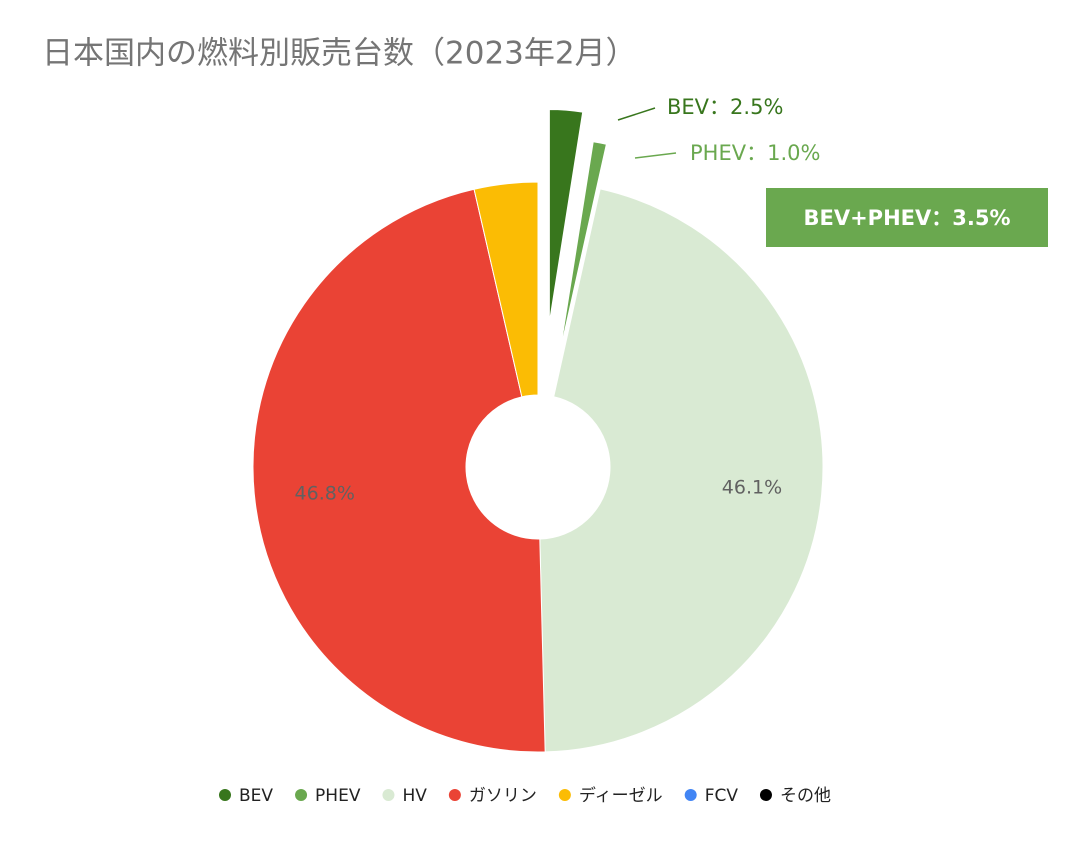 The height and width of the screenshot is (847, 1075). Describe the element at coordinates (752, 487) in the screenshot. I see `value-label: 46.1%` at that location.